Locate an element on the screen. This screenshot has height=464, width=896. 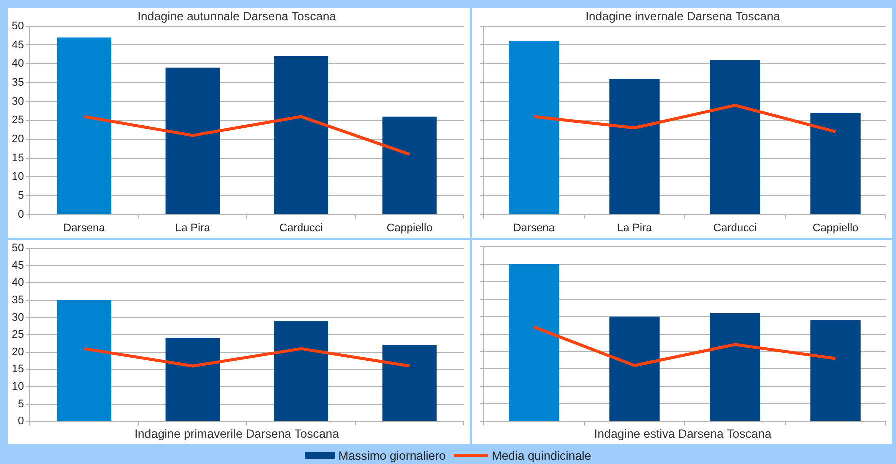
text: Indagine primaverile Darsena Toscana is located at coordinates (237, 434).